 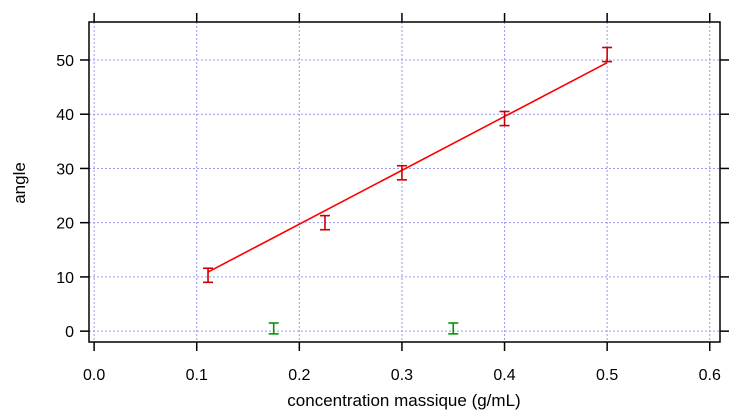 What do you see at coordinates (197, 375) in the screenshot?
I see `x-tick-label: 0.1` at bounding box center [197, 375].